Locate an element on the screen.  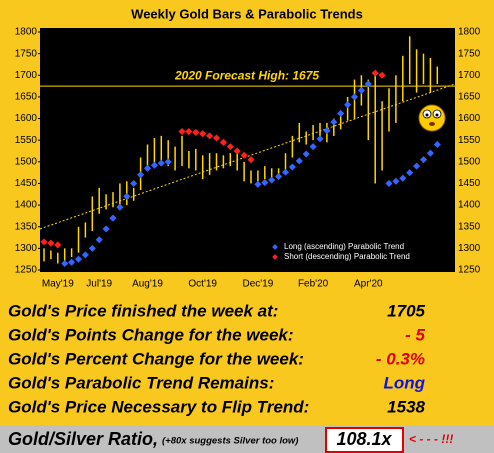
x-tick-label: Dec'19 is located at coordinates (257, 284).